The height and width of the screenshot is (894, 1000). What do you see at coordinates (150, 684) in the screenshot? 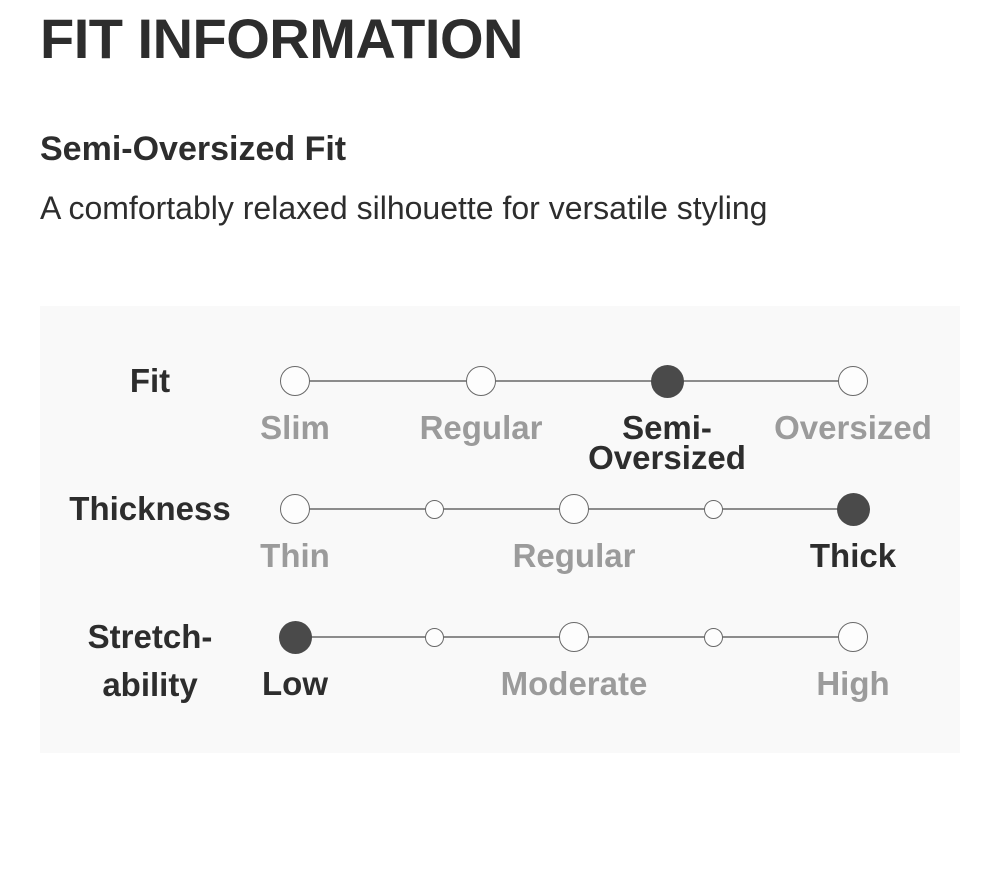
I see `row-label-line: ability` at bounding box center [150, 684].